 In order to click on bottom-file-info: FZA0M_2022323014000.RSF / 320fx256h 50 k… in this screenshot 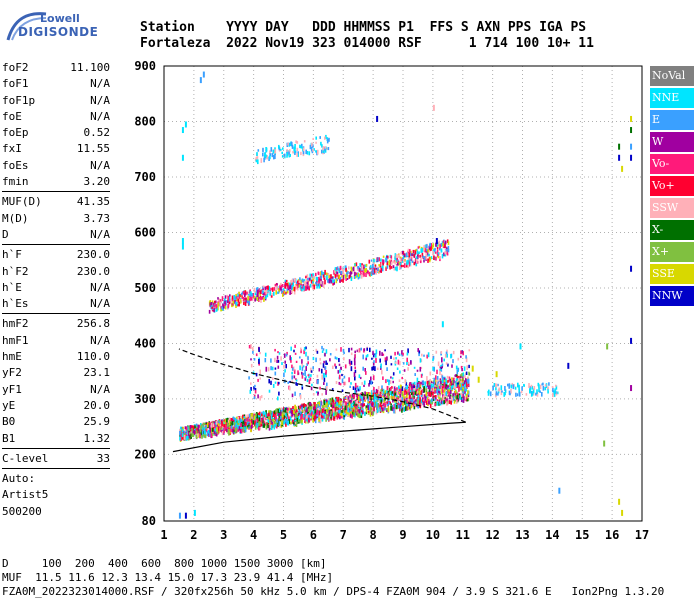, I will do `click(333, 591)`.